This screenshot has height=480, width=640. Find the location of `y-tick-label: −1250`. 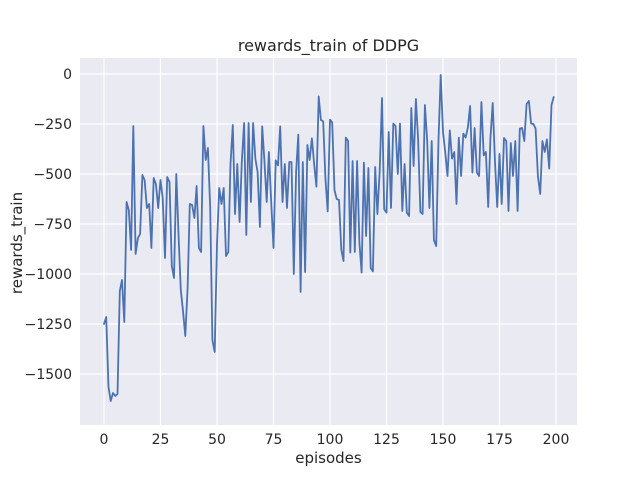

y-tick-label: −1250 is located at coordinates (48, 325).